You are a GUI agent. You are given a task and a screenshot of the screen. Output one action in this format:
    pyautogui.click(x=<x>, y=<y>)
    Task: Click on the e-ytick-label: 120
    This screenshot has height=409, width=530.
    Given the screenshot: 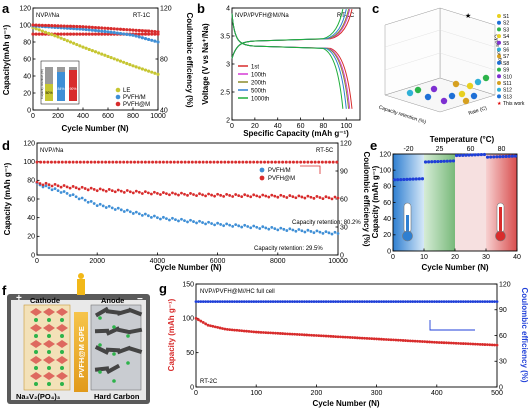 What is the action you would take?
    pyautogui.click(x=385, y=154)
    